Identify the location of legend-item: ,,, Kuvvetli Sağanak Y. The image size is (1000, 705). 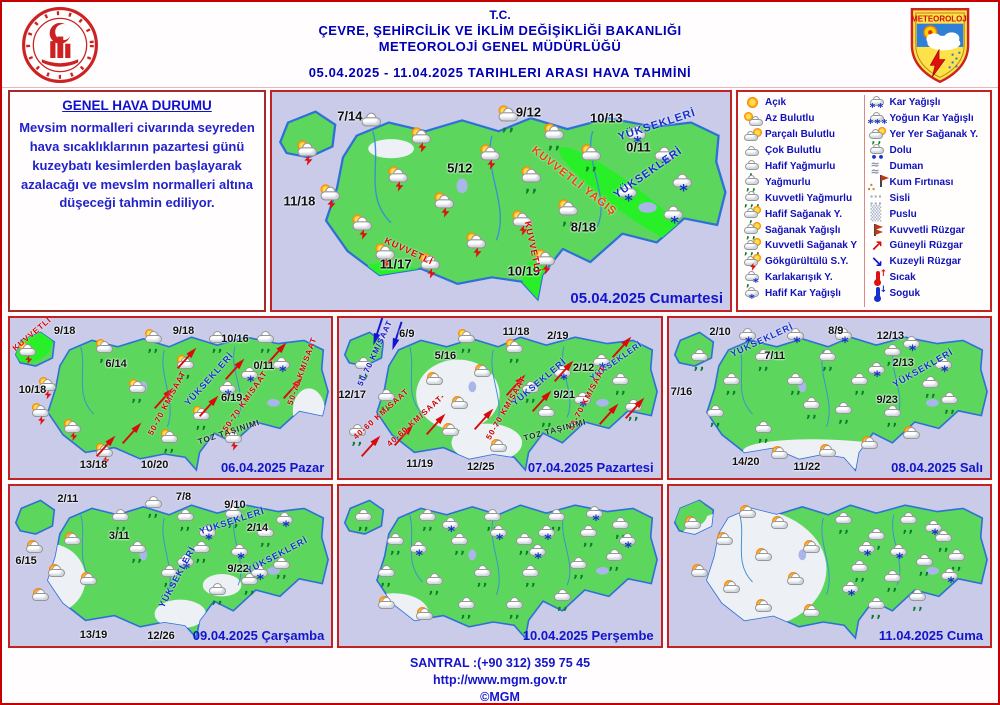
(802, 247).